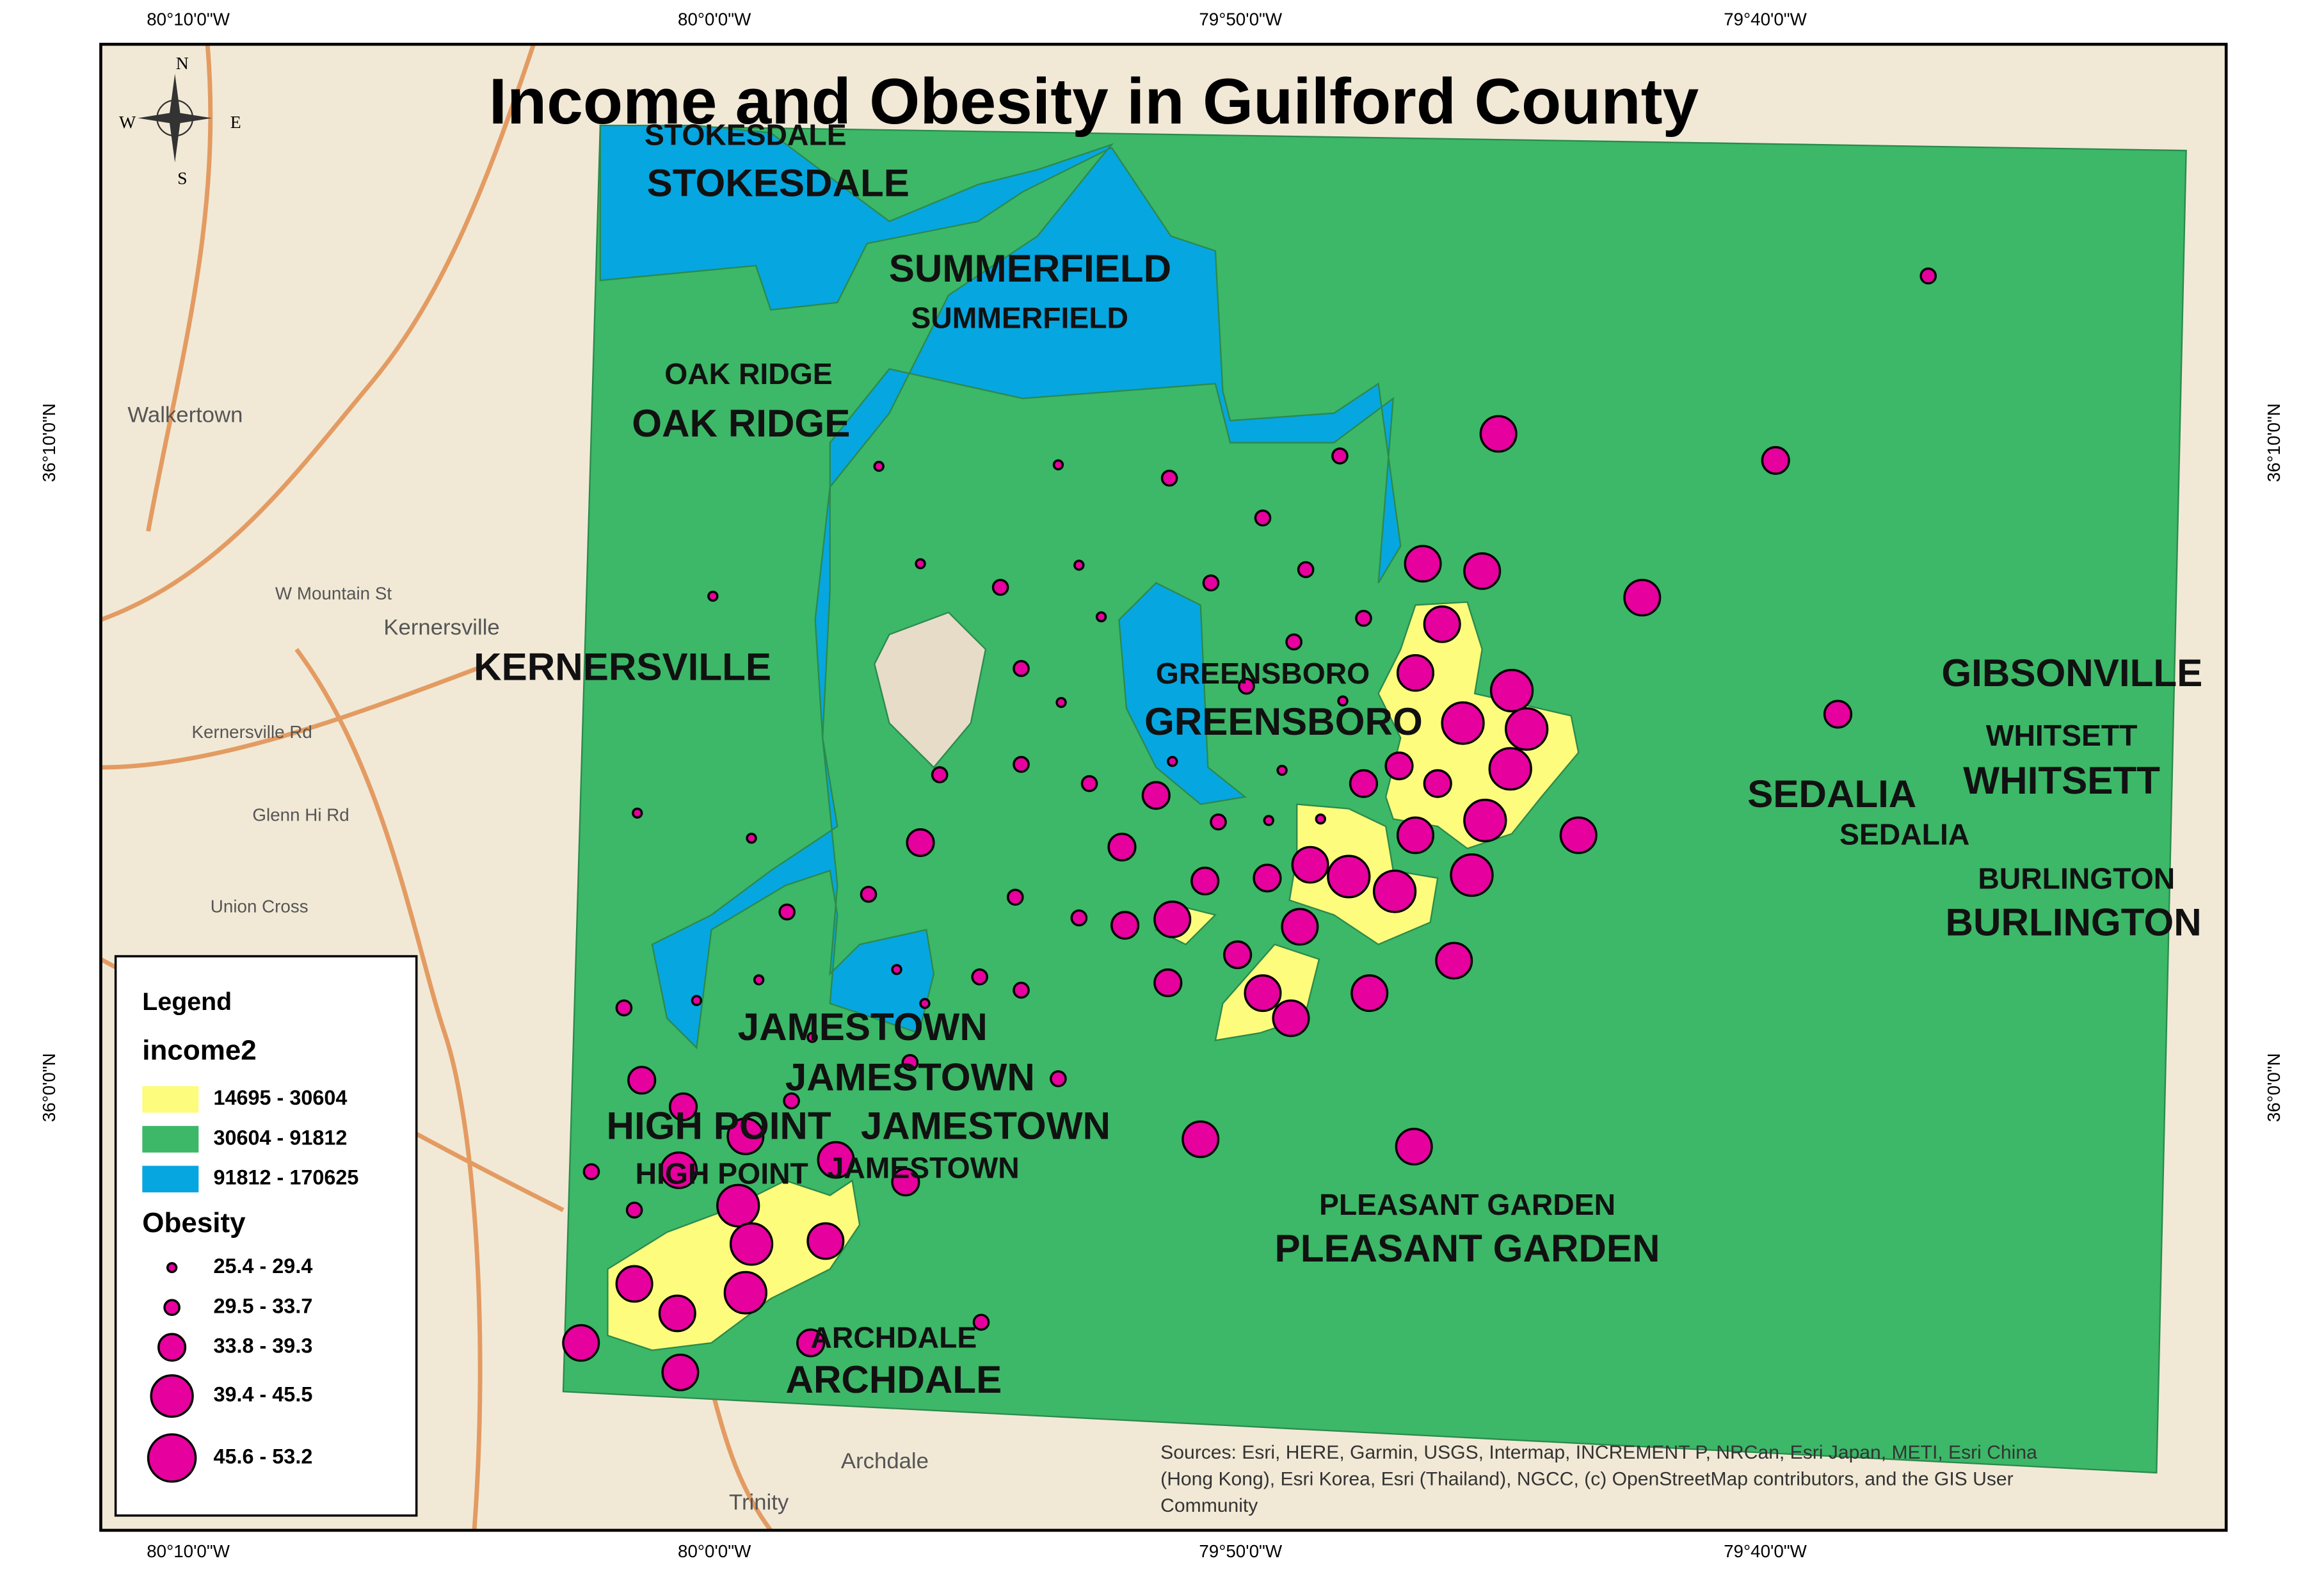  What do you see at coordinates (1283, 721) in the screenshot?
I see `place-label: GREENSBORO` at bounding box center [1283, 721].